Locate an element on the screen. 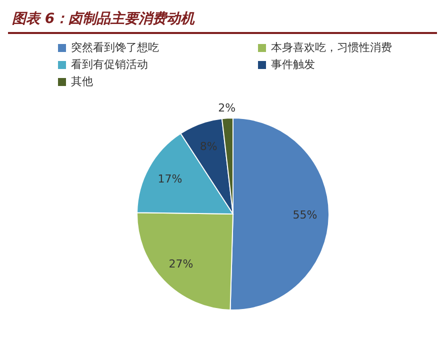 Image resolution: width=445 pixels, height=347 pixels. data-label: 55% is located at coordinates (305, 215).